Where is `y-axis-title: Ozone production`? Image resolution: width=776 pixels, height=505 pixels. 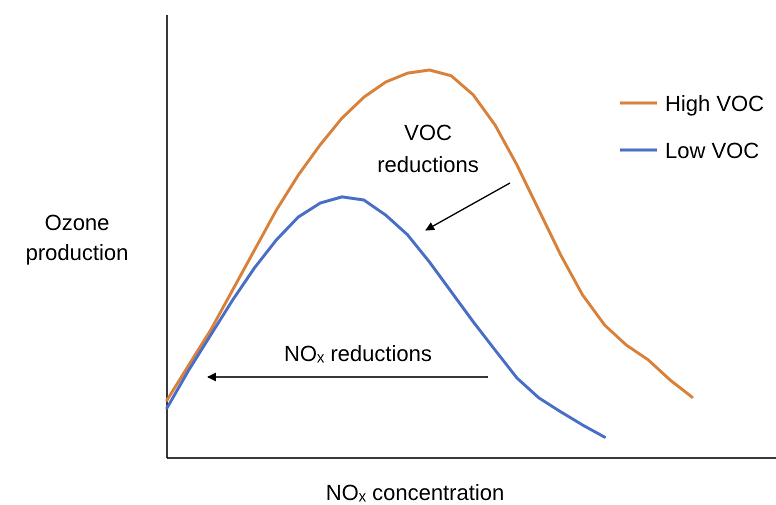
y-axis-title: Ozone production is located at coordinates (77, 237).